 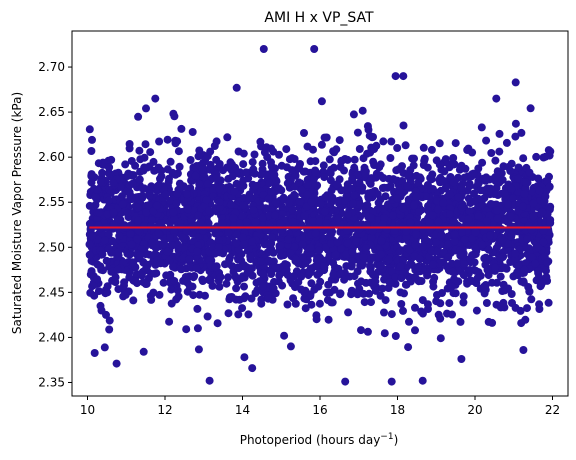 What do you see at coordinates (51, 292) in the screenshot?
I see `y-tick-label: 2.45` at bounding box center [51, 292].